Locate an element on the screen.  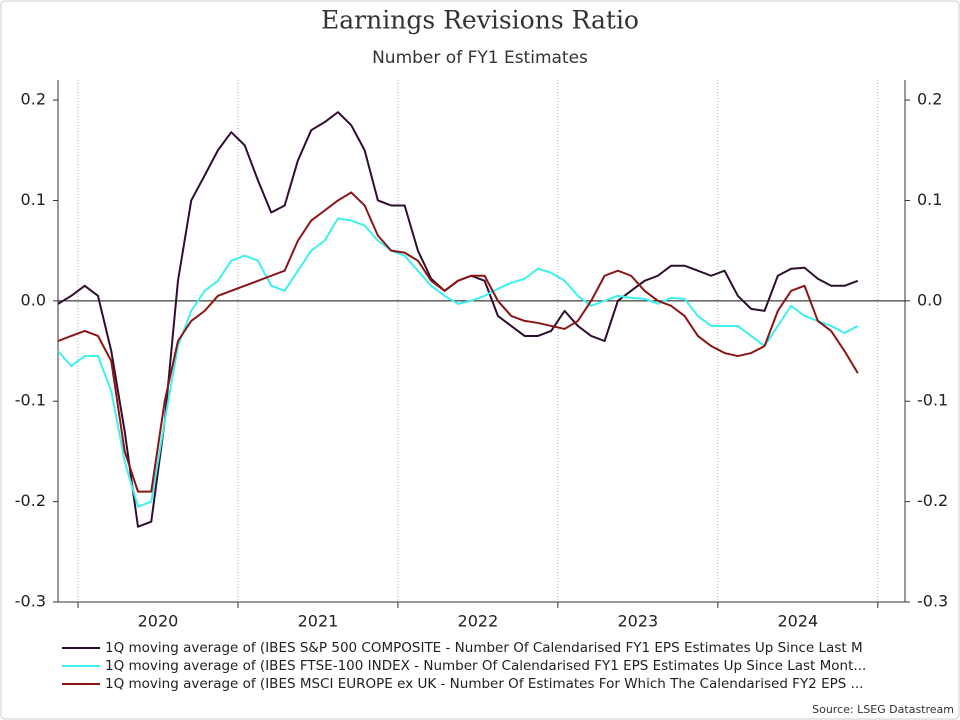
y2-tick-label: -0.1 is located at coordinates (932, 400).